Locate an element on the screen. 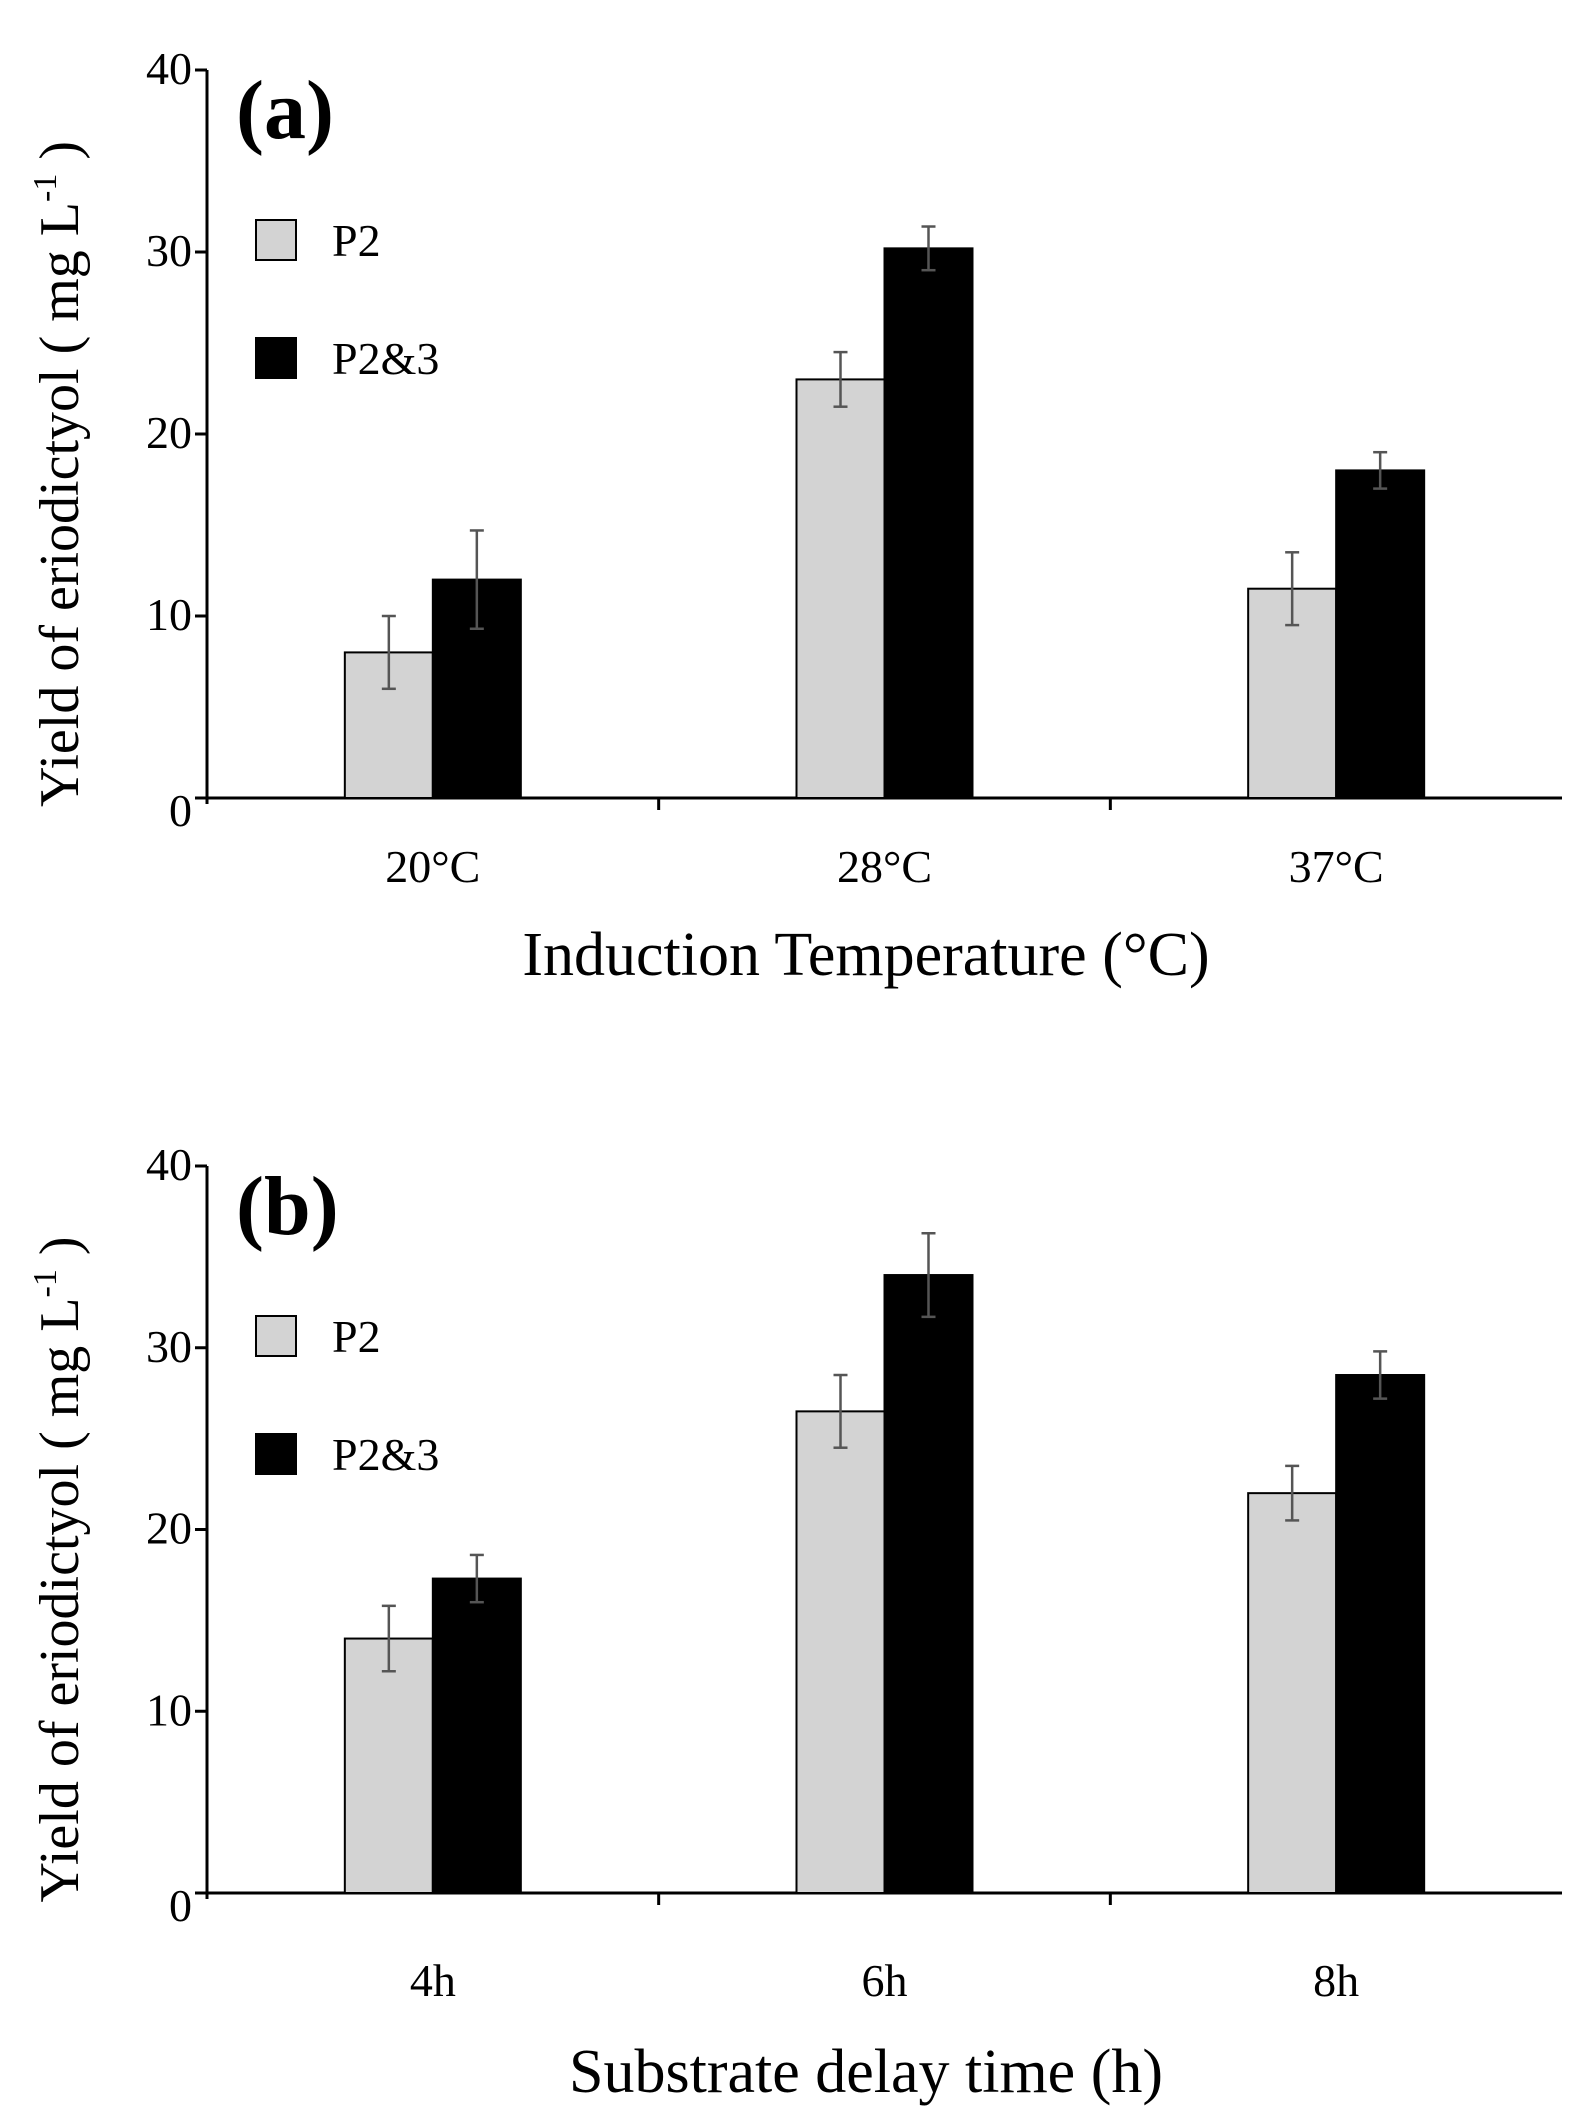  x-axis-title: Induction Temperature (°C) is located at coordinates (865, 955).